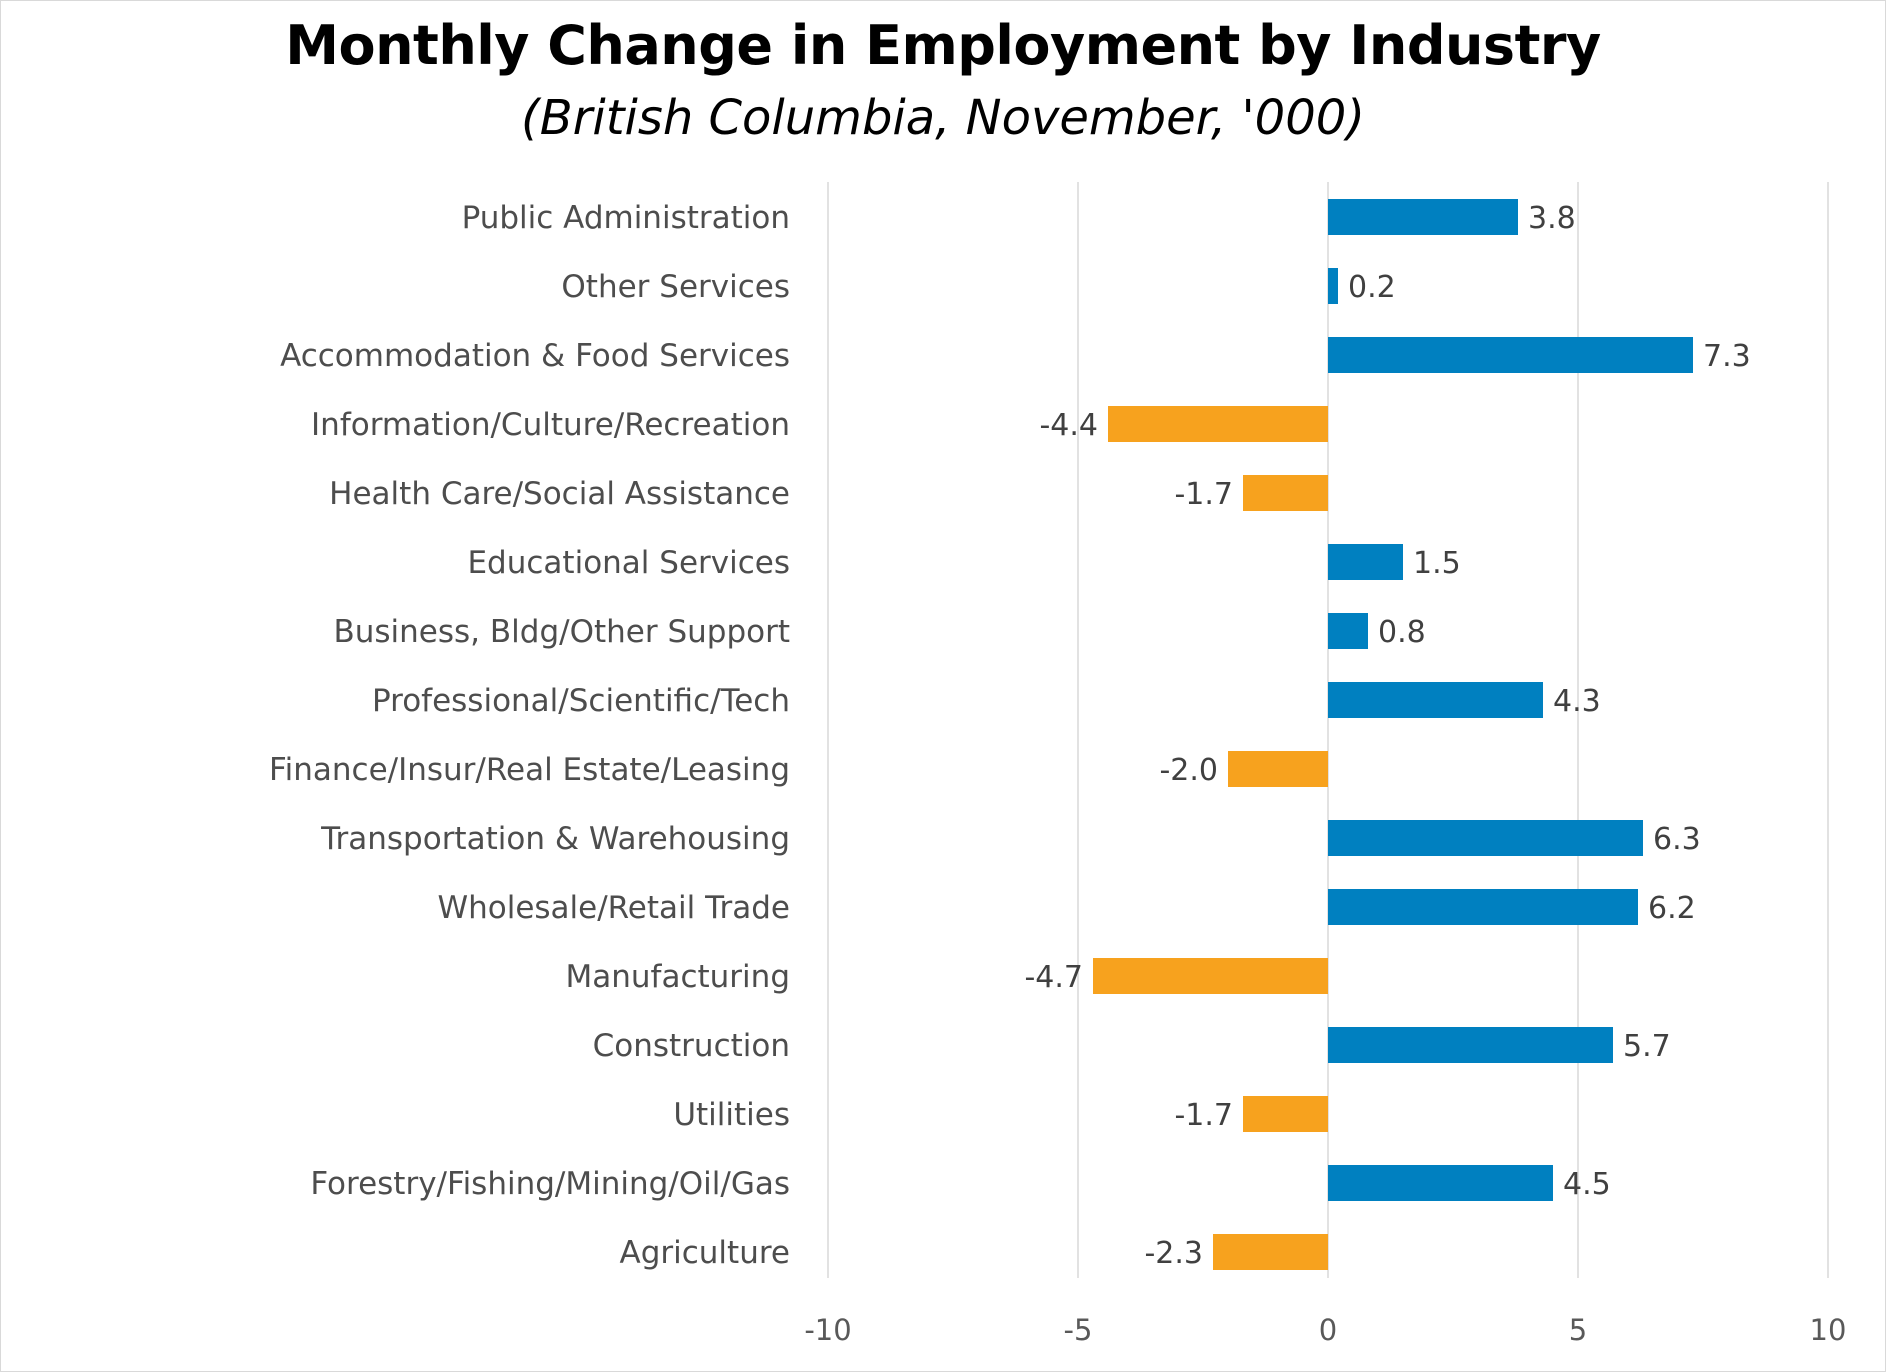 This screenshot has height=1372, width=1886. What do you see at coordinates (1672, 908) in the screenshot?
I see `data-label: 6.2` at bounding box center [1672, 908].